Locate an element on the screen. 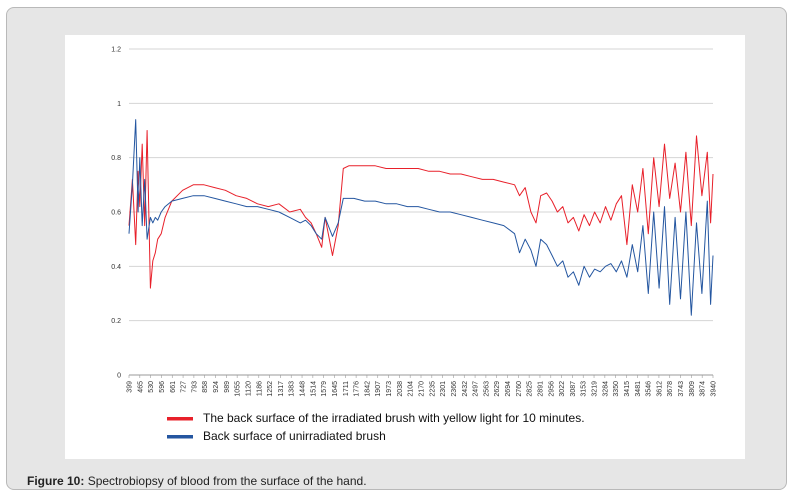 The height and width of the screenshot is (497, 794). x-tick-label: 3284 is located at coordinates (605, 389).